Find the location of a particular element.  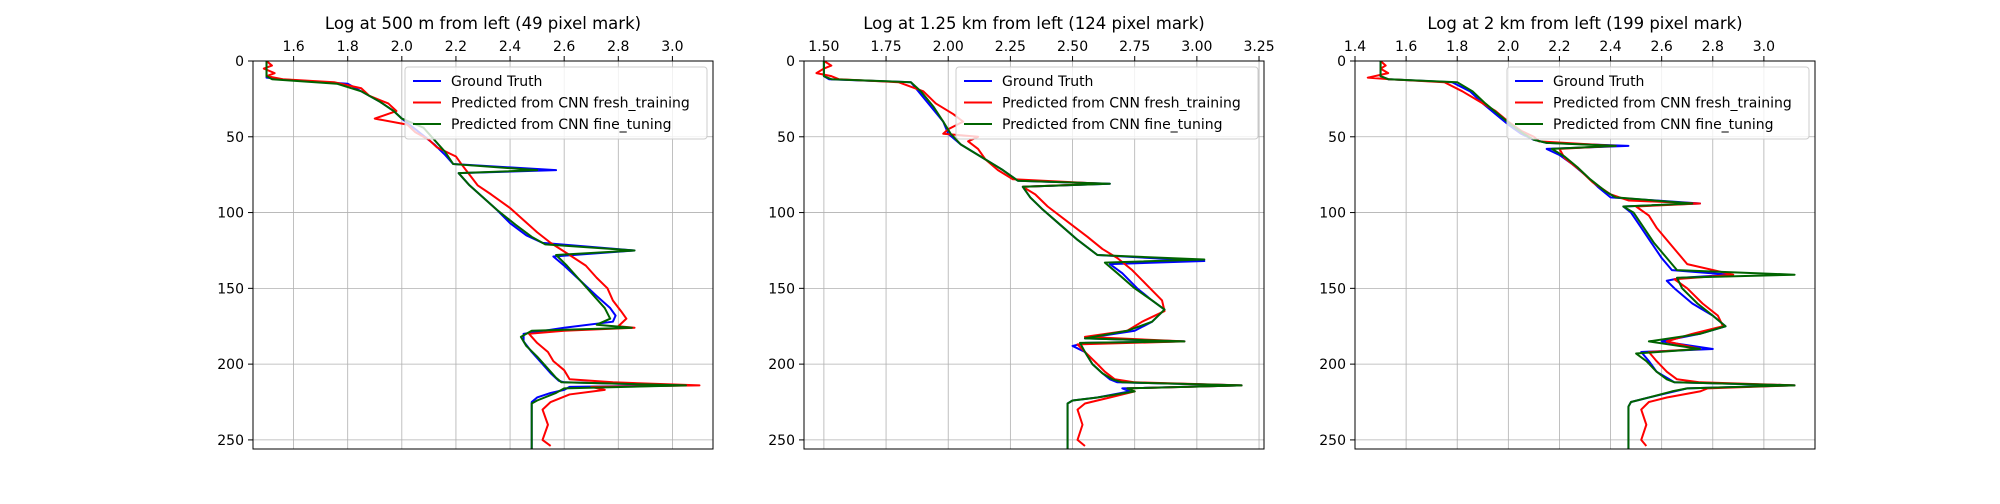

x-tick-label: 1.75 is located at coordinates (885, 47).